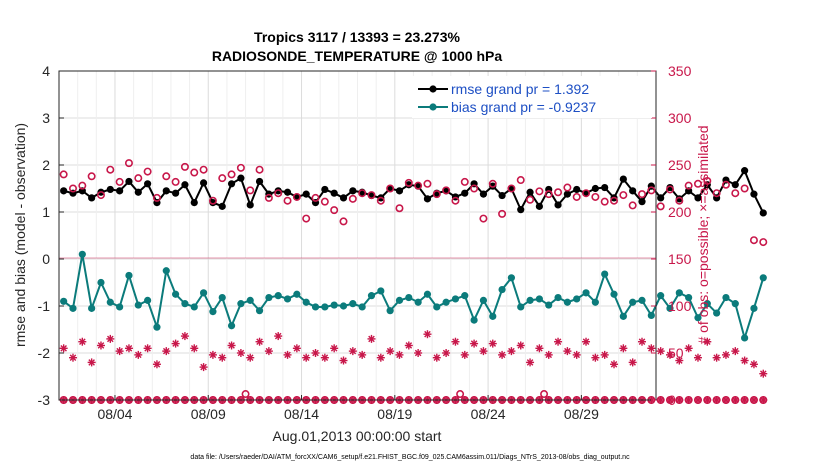 The width and height of the screenshot is (830, 470). I want to click on legend-bias-marker, so click(433, 107).